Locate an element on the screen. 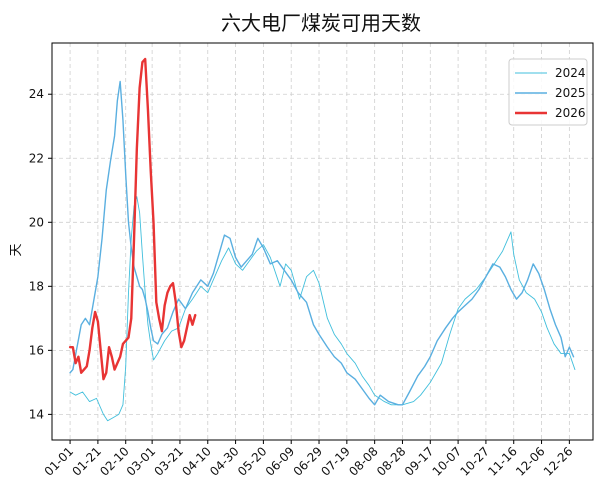 This screenshot has width=607, height=494. y-tick-label: 16 is located at coordinates (36, 350).